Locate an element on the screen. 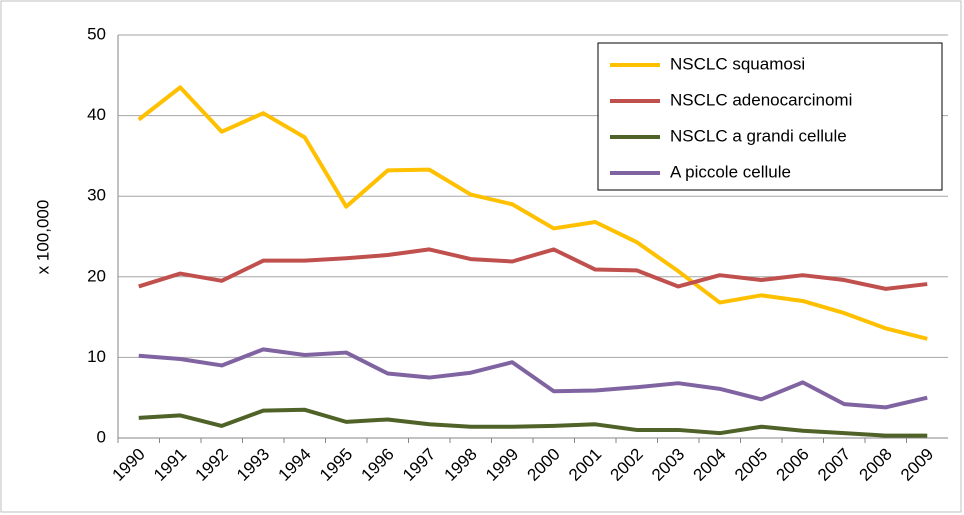  y-tick-label: 0 is located at coordinates (101, 436).